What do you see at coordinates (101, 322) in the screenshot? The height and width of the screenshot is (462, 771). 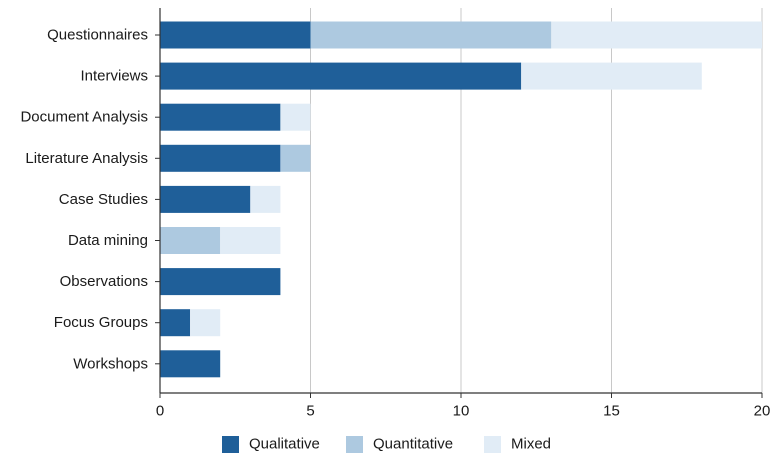 I see `category-label: Focus Groups` at bounding box center [101, 322].